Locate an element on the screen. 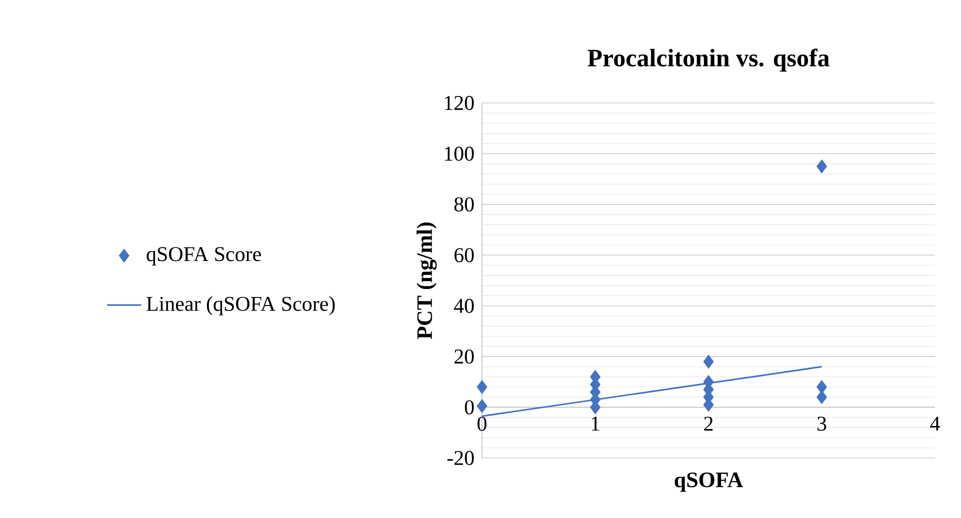 This screenshot has height=518, width=961. y-tick-label: 40 is located at coordinates (464, 305).